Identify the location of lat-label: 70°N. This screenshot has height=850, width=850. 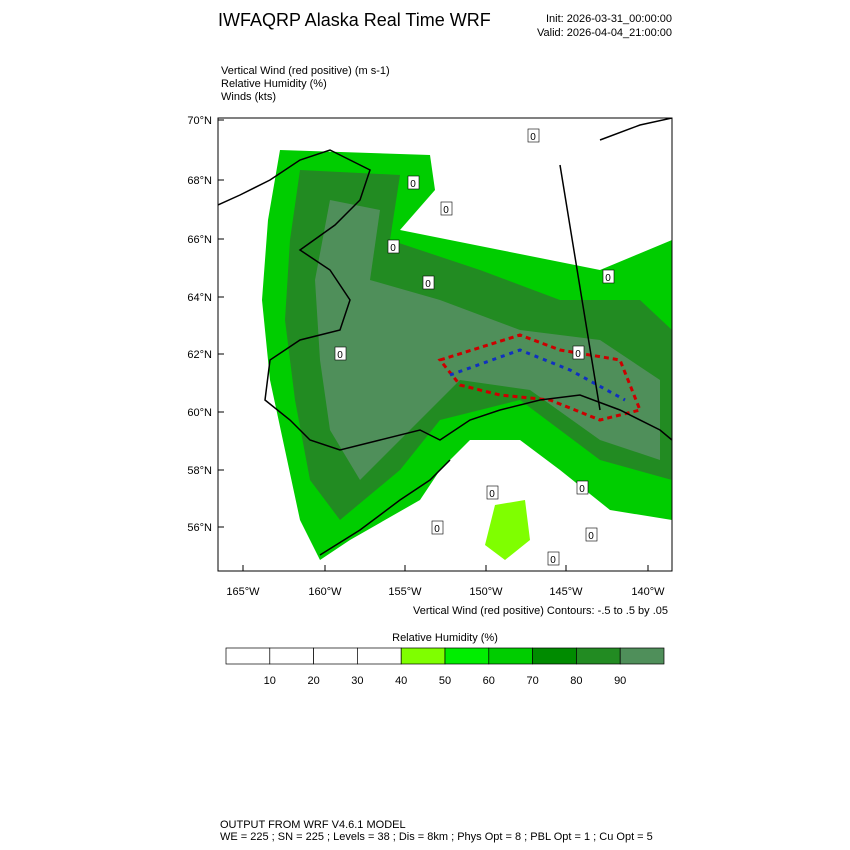
(199, 121).